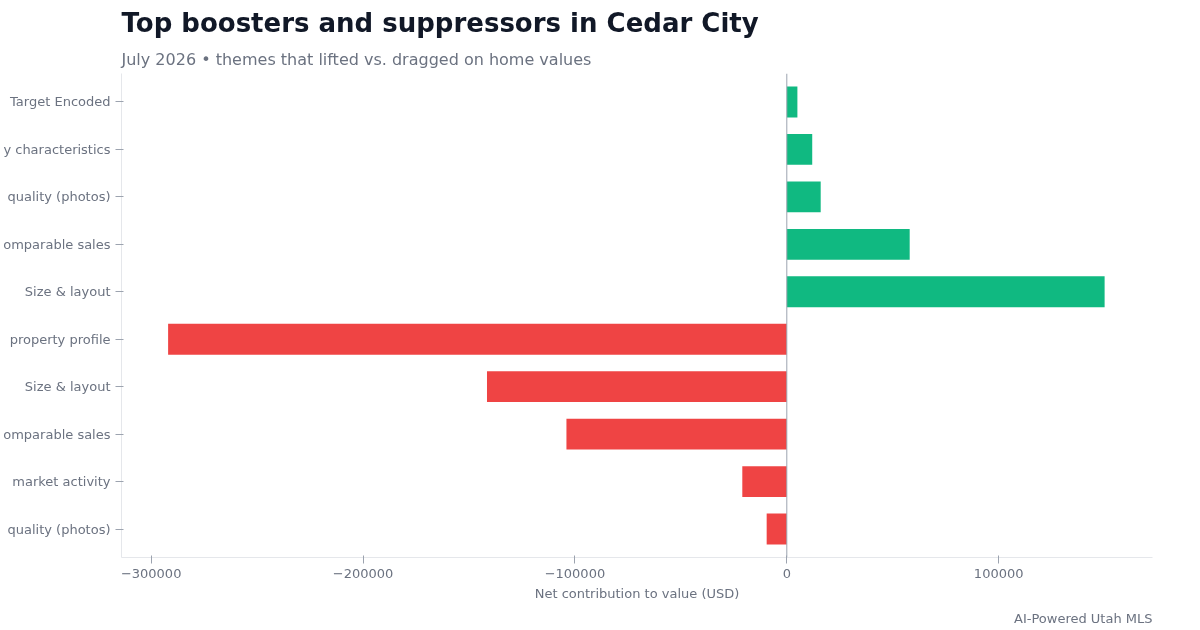  What do you see at coordinates (356, 59) in the screenshot?
I see `chart-subtitle: July 2026 • themes that lifted vs. dragged on home values` at bounding box center [356, 59].